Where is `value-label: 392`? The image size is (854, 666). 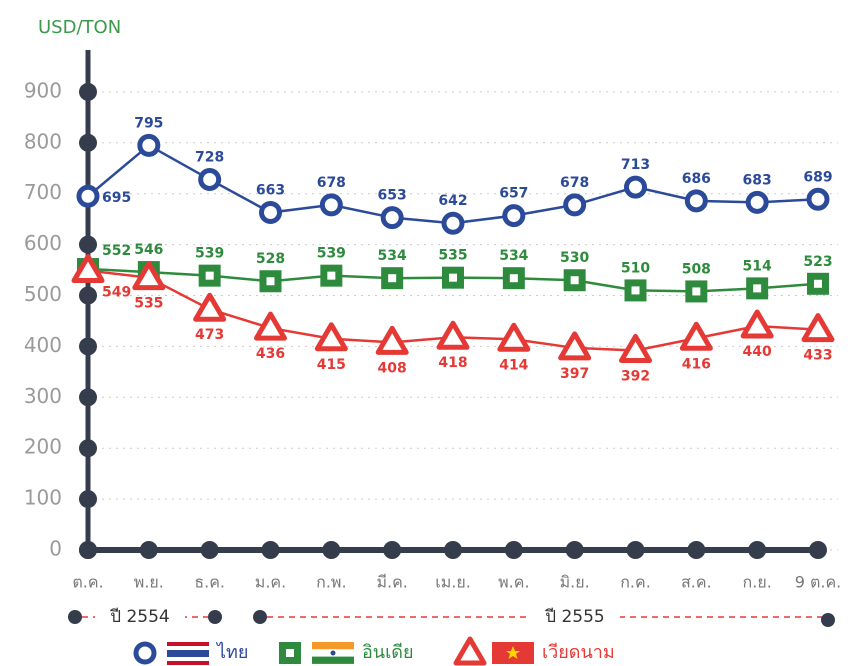 value-label: 392 is located at coordinates (635, 376).